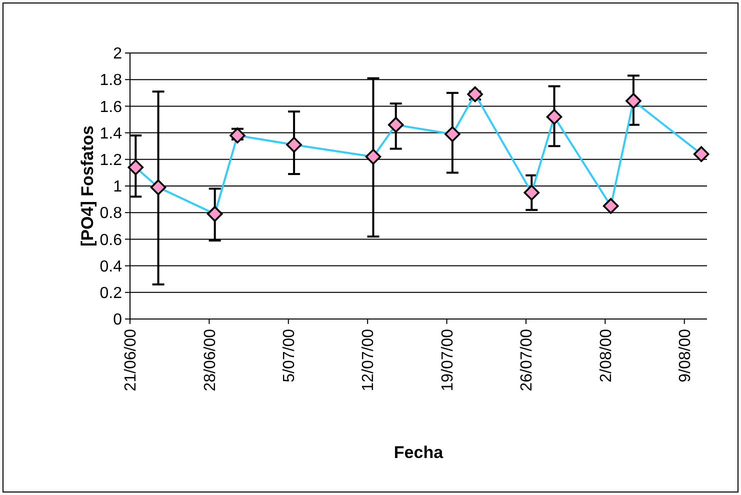  I want to click on y-tick-label: 2, so click(117, 54).